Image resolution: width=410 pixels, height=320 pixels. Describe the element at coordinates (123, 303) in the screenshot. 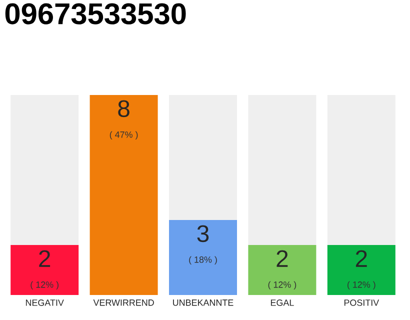

I see `x-tick-label: VERWIRREND` at that location.